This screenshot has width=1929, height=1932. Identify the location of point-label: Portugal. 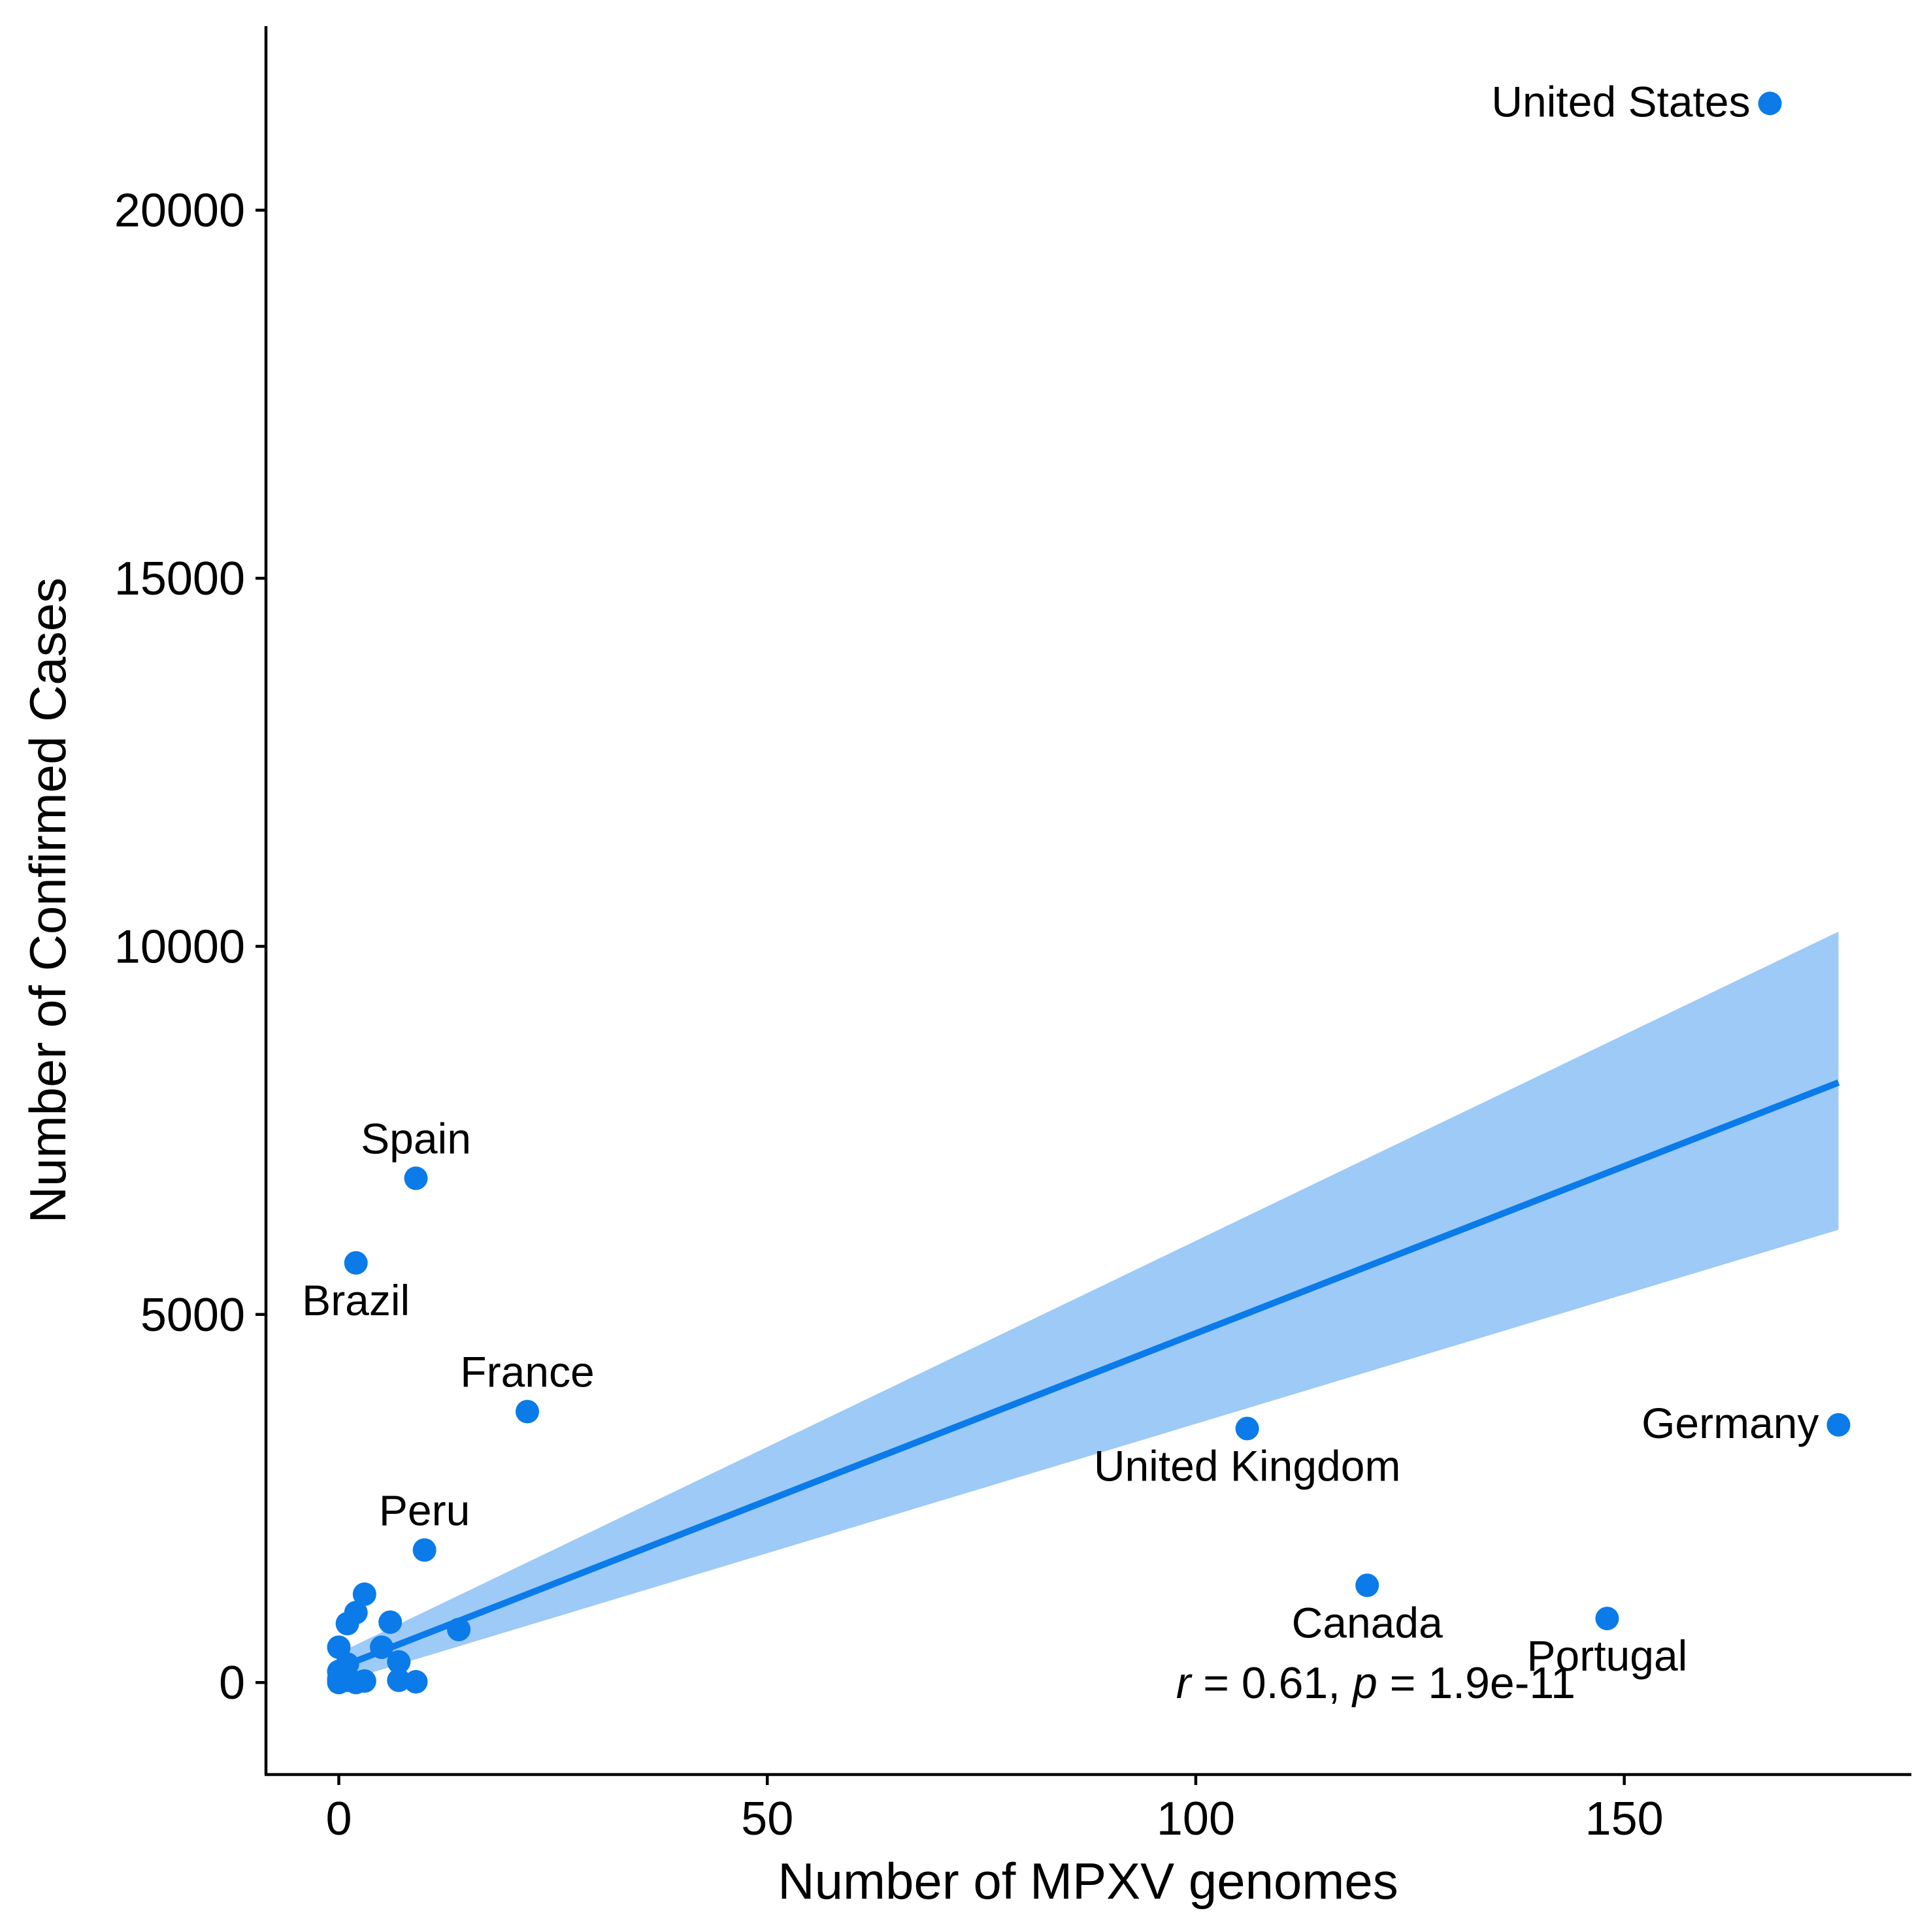
(1607, 1655).